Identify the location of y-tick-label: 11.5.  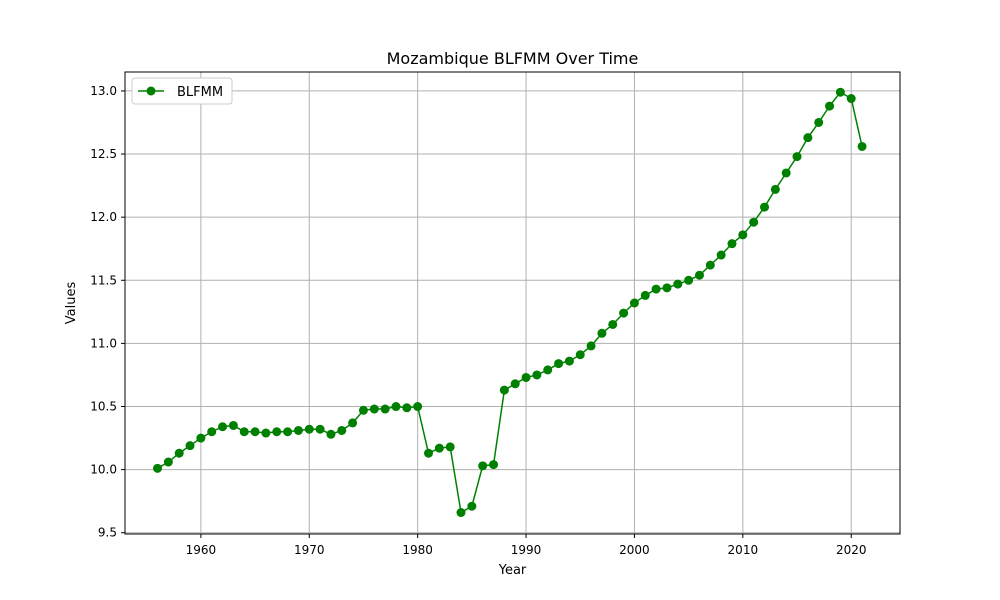
(103, 280).